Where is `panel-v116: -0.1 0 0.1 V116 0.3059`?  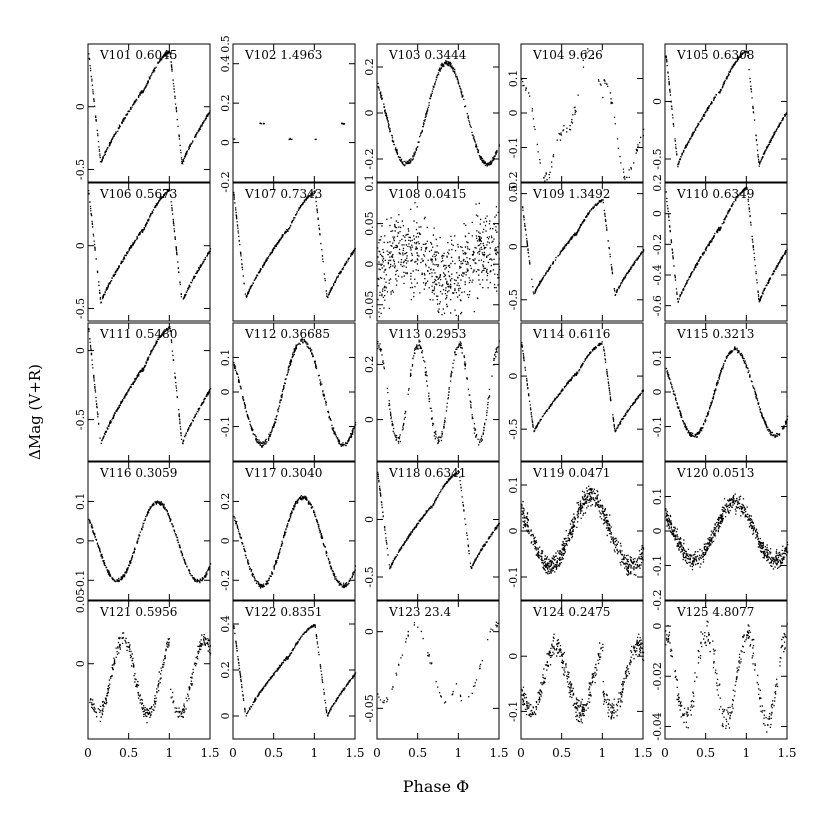 panel-v116: -0.1 0 0.1 V116 0.3059 is located at coordinates (143, 531).